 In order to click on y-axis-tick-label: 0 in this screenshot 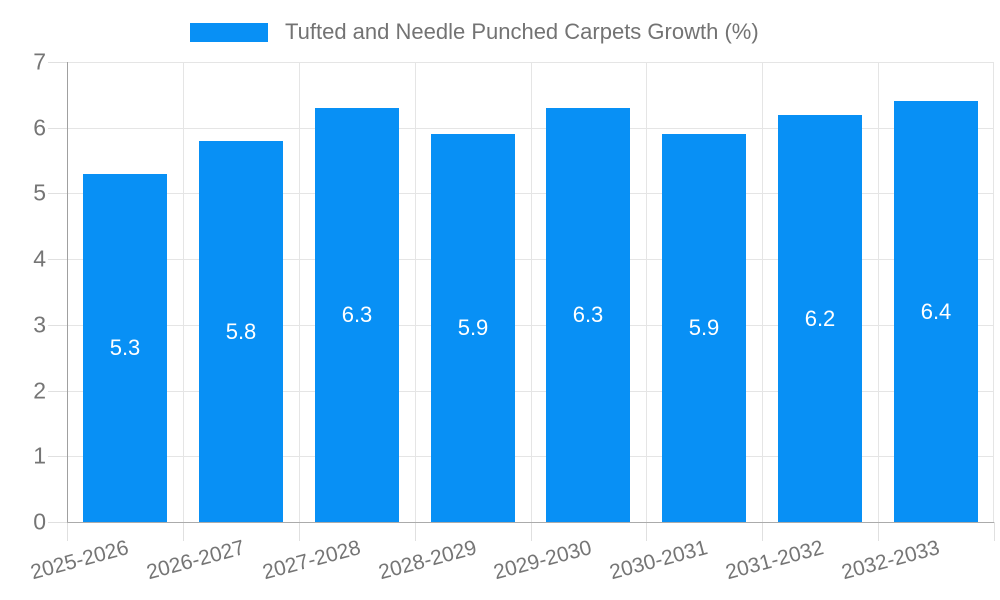, I will do `click(39, 521)`.